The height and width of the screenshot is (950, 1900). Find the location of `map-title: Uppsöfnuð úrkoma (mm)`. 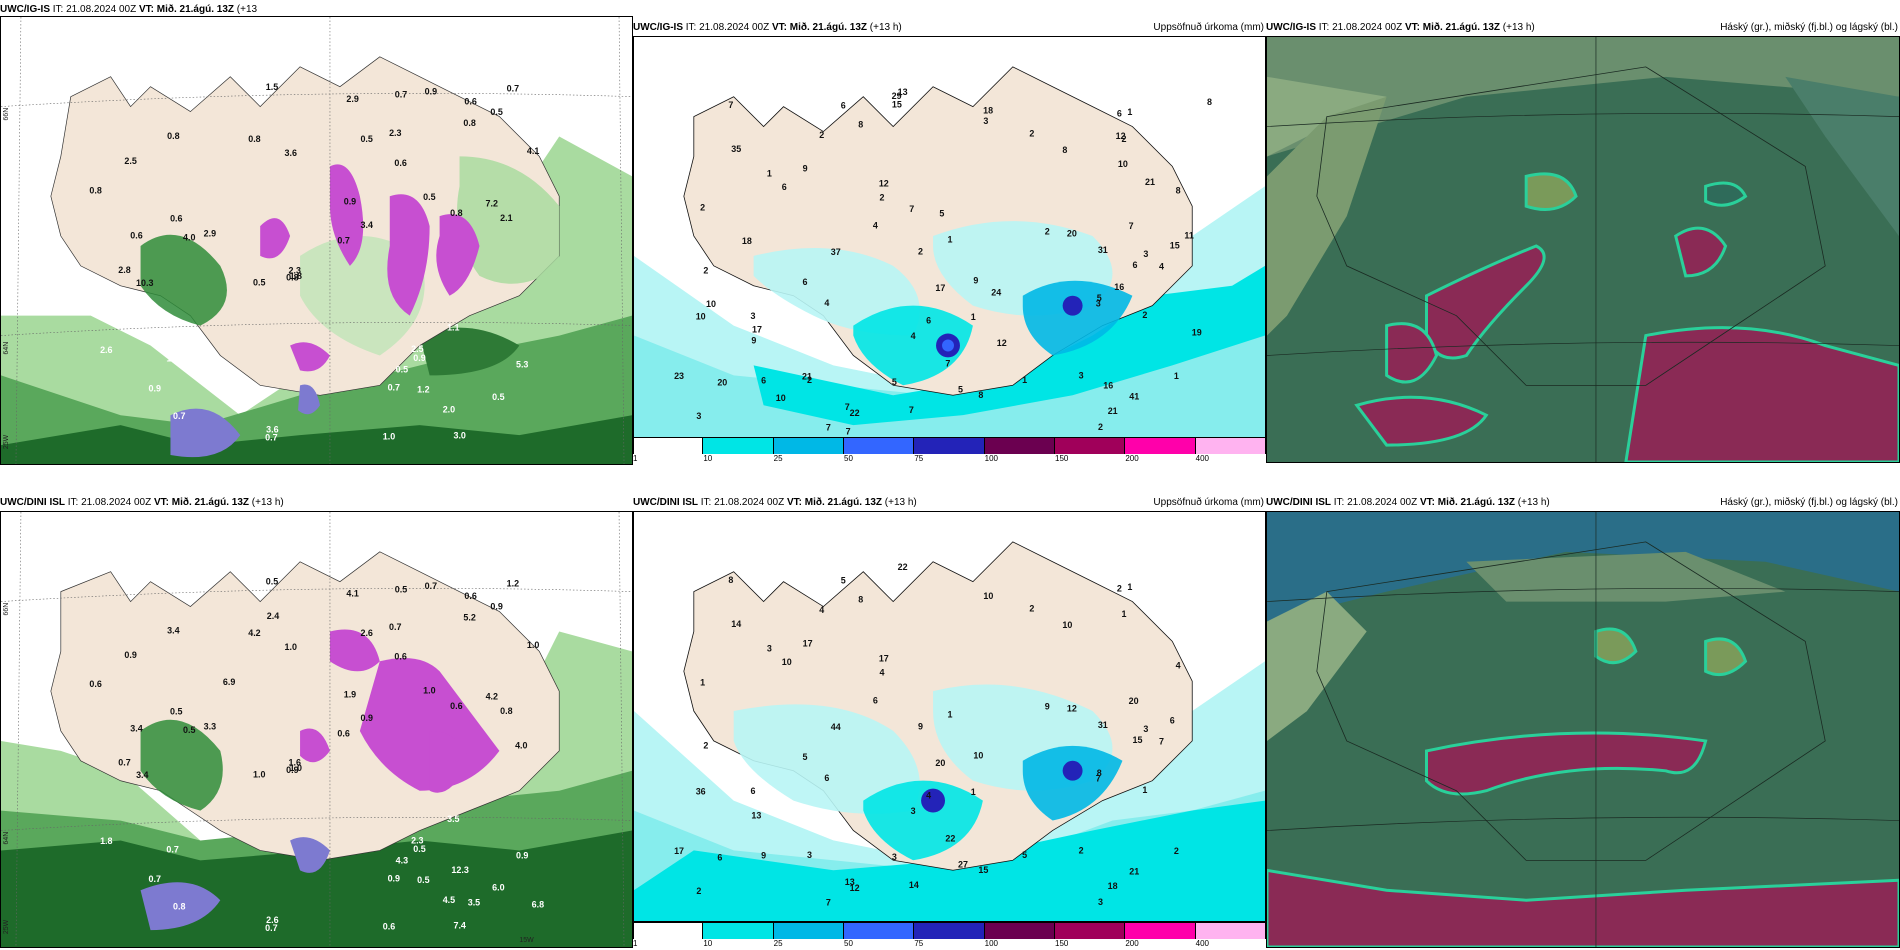

map-title: Uppsöfnuð úrkoma (mm) is located at coordinates (1208, 27).